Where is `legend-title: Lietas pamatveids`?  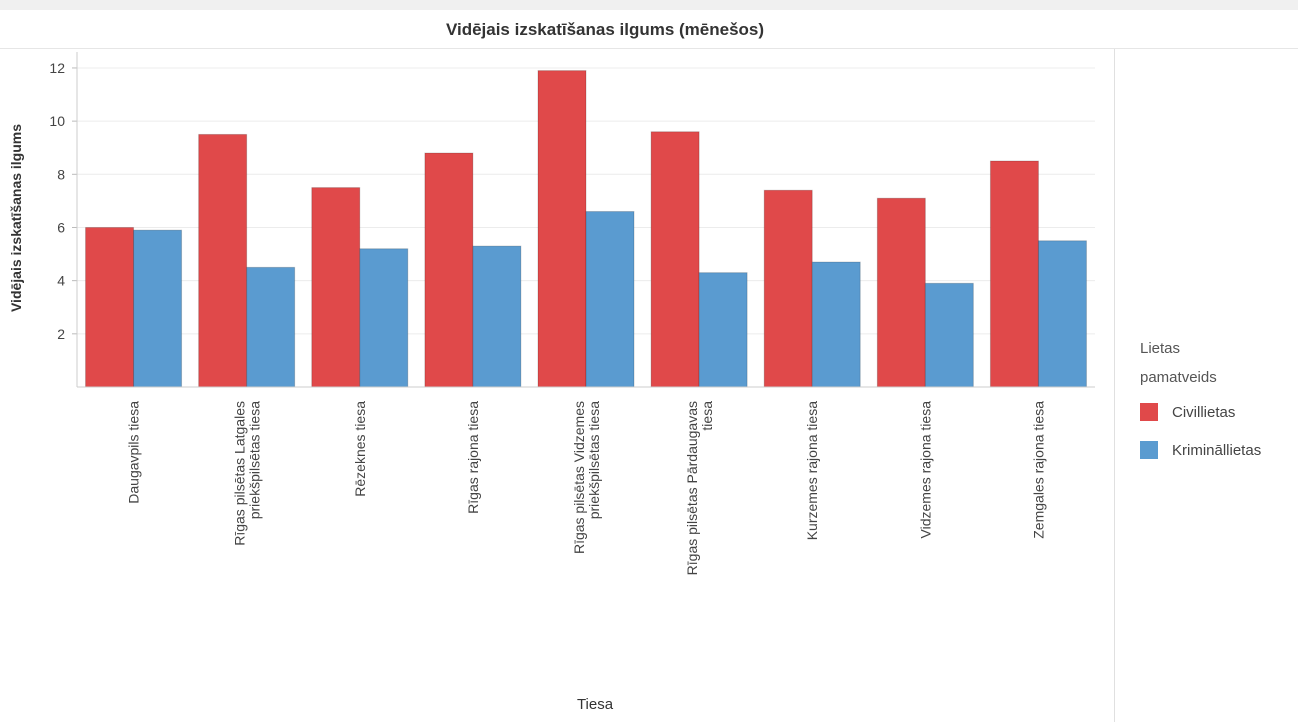 legend-title: Lietas pamatveids is located at coordinates (1178, 363).